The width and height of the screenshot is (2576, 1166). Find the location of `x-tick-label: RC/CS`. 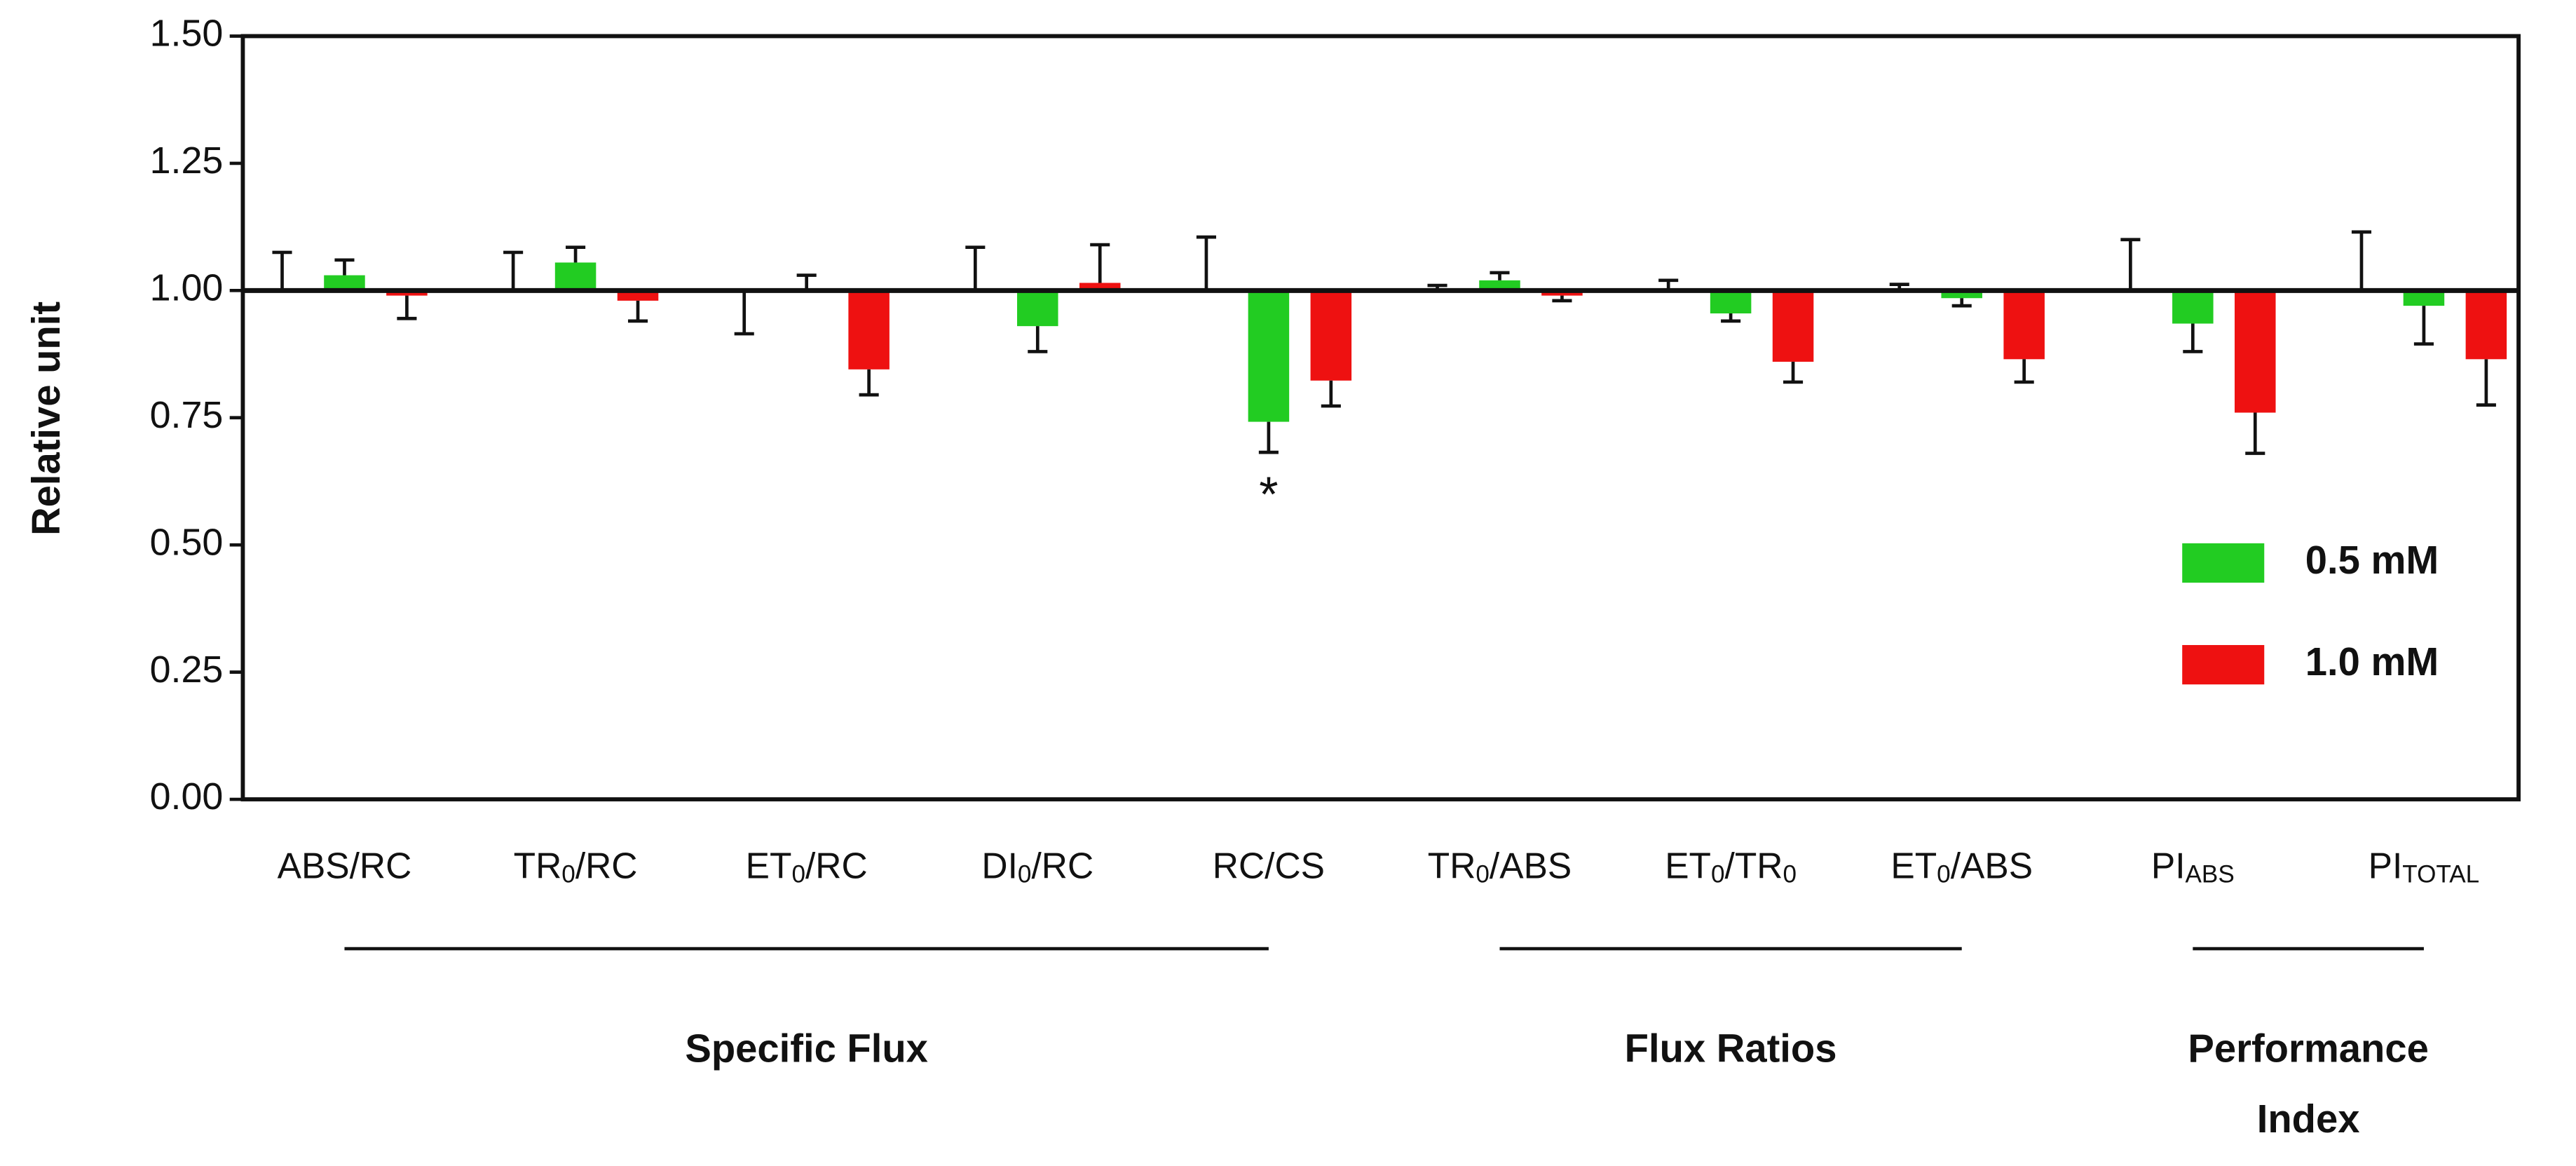

x-tick-label: RC/CS is located at coordinates (1269, 865).